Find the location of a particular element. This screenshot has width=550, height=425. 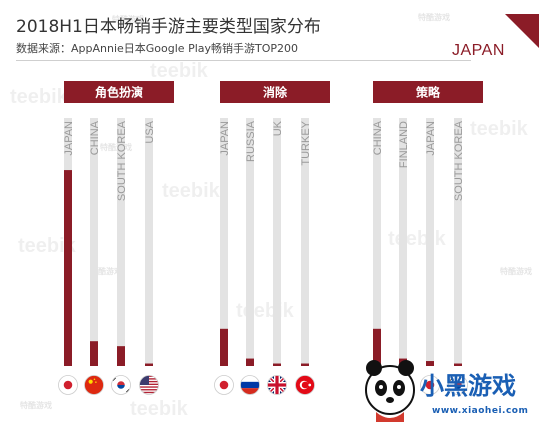

title-divider is located at coordinates (243, 60).